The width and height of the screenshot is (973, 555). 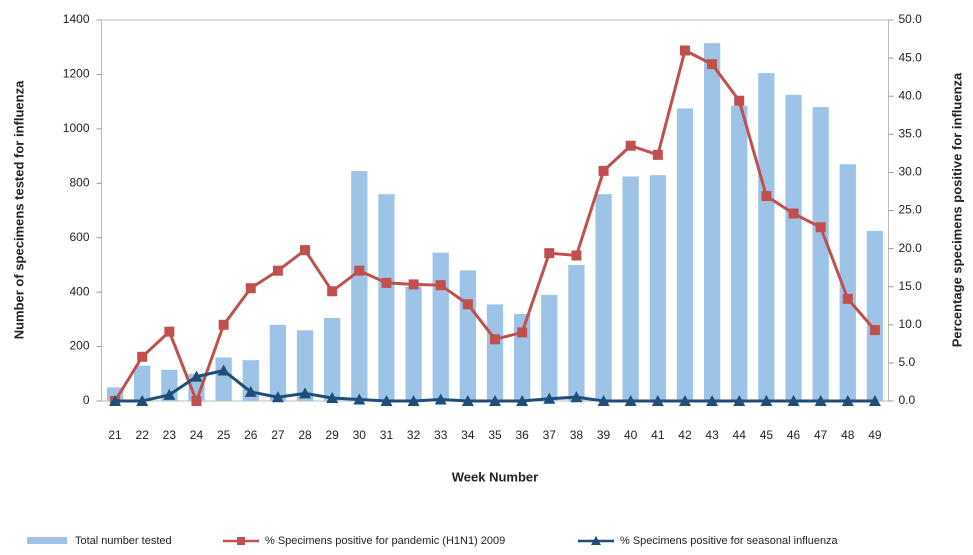 I want to click on x-tick-label: 44, so click(x=740, y=435).